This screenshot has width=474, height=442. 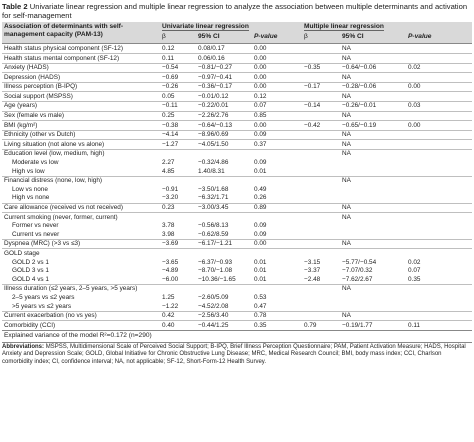 I want to click on table-row: Depression (HADS) −0.69 −0.97/−0.41 0.00 NA, so click(x=237, y=77).